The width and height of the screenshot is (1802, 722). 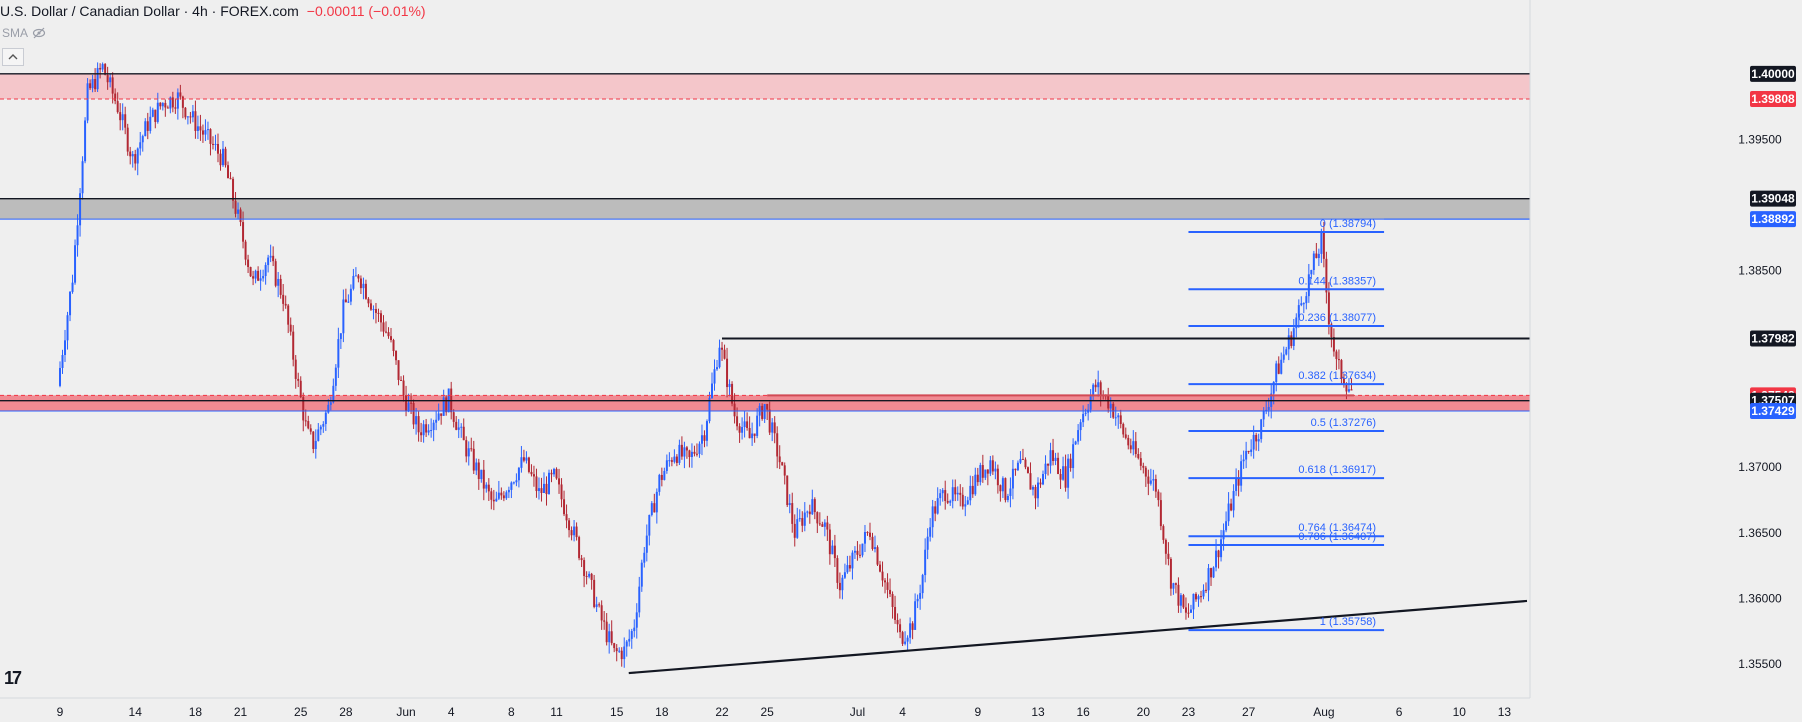 I want to click on trendline, so click(x=1078, y=637).